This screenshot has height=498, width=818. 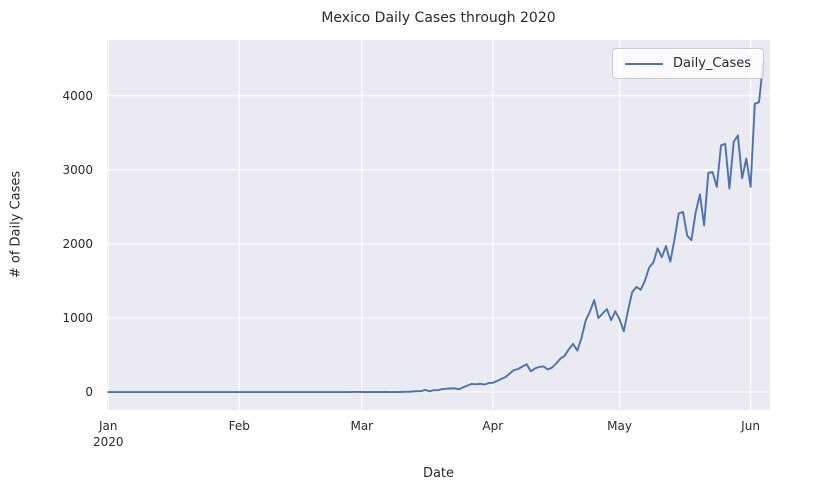 What do you see at coordinates (438, 18) in the screenshot?
I see `chart-title: Mexico Daily Cases through 2020` at bounding box center [438, 18].